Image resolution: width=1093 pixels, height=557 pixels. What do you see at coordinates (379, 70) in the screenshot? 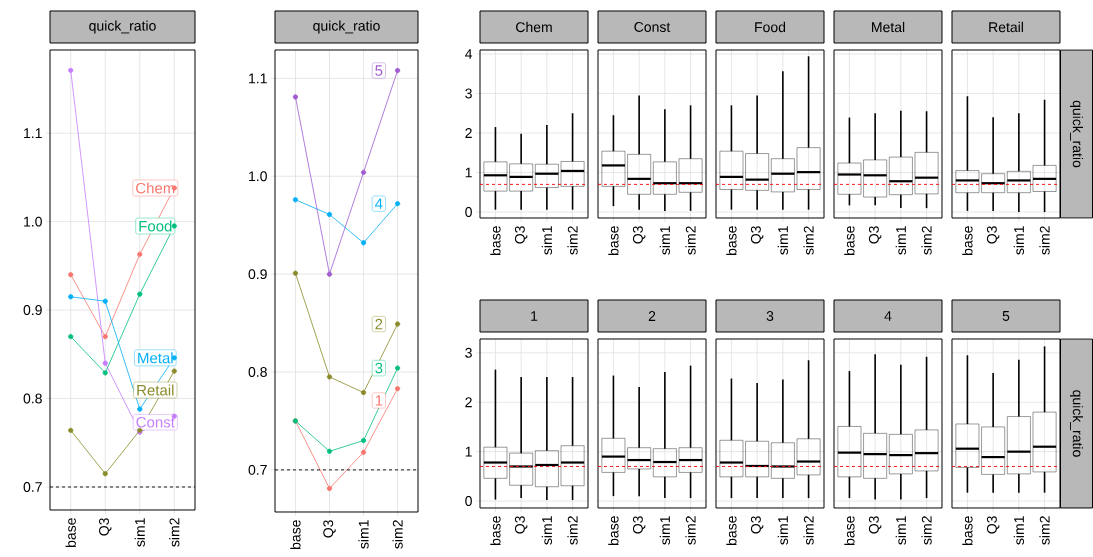
I see `series-label: 5` at bounding box center [379, 70].